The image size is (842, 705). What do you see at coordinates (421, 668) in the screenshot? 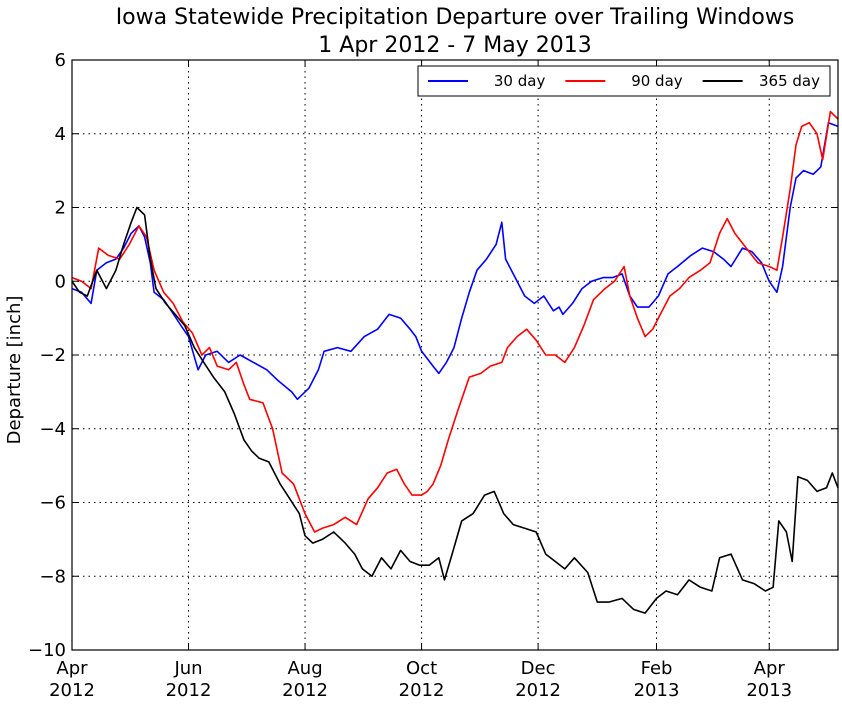
I see `x-tick-label-month: Oct` at bounding box center [421, 668].